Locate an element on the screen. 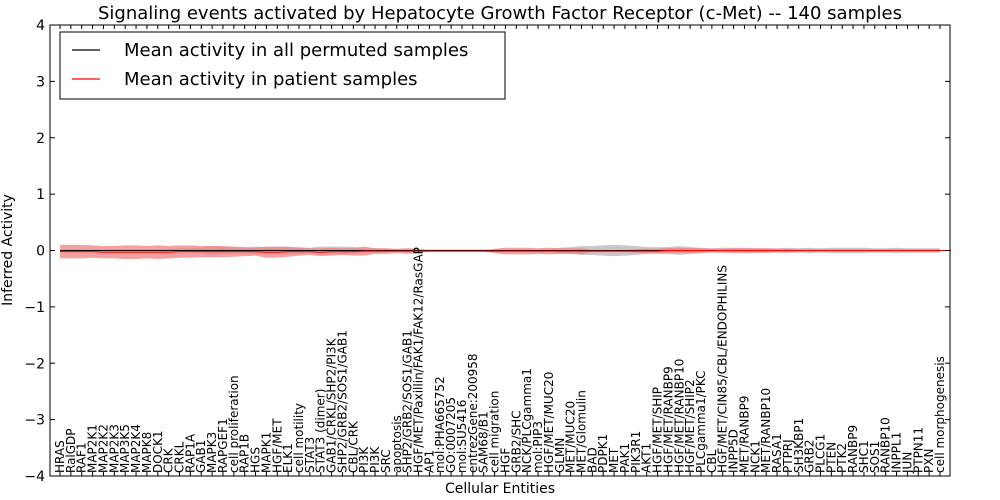 The height and width of the screenshot is (500, 1000). x-tick-label: MAPK3 is located at coordinates (212, 452).